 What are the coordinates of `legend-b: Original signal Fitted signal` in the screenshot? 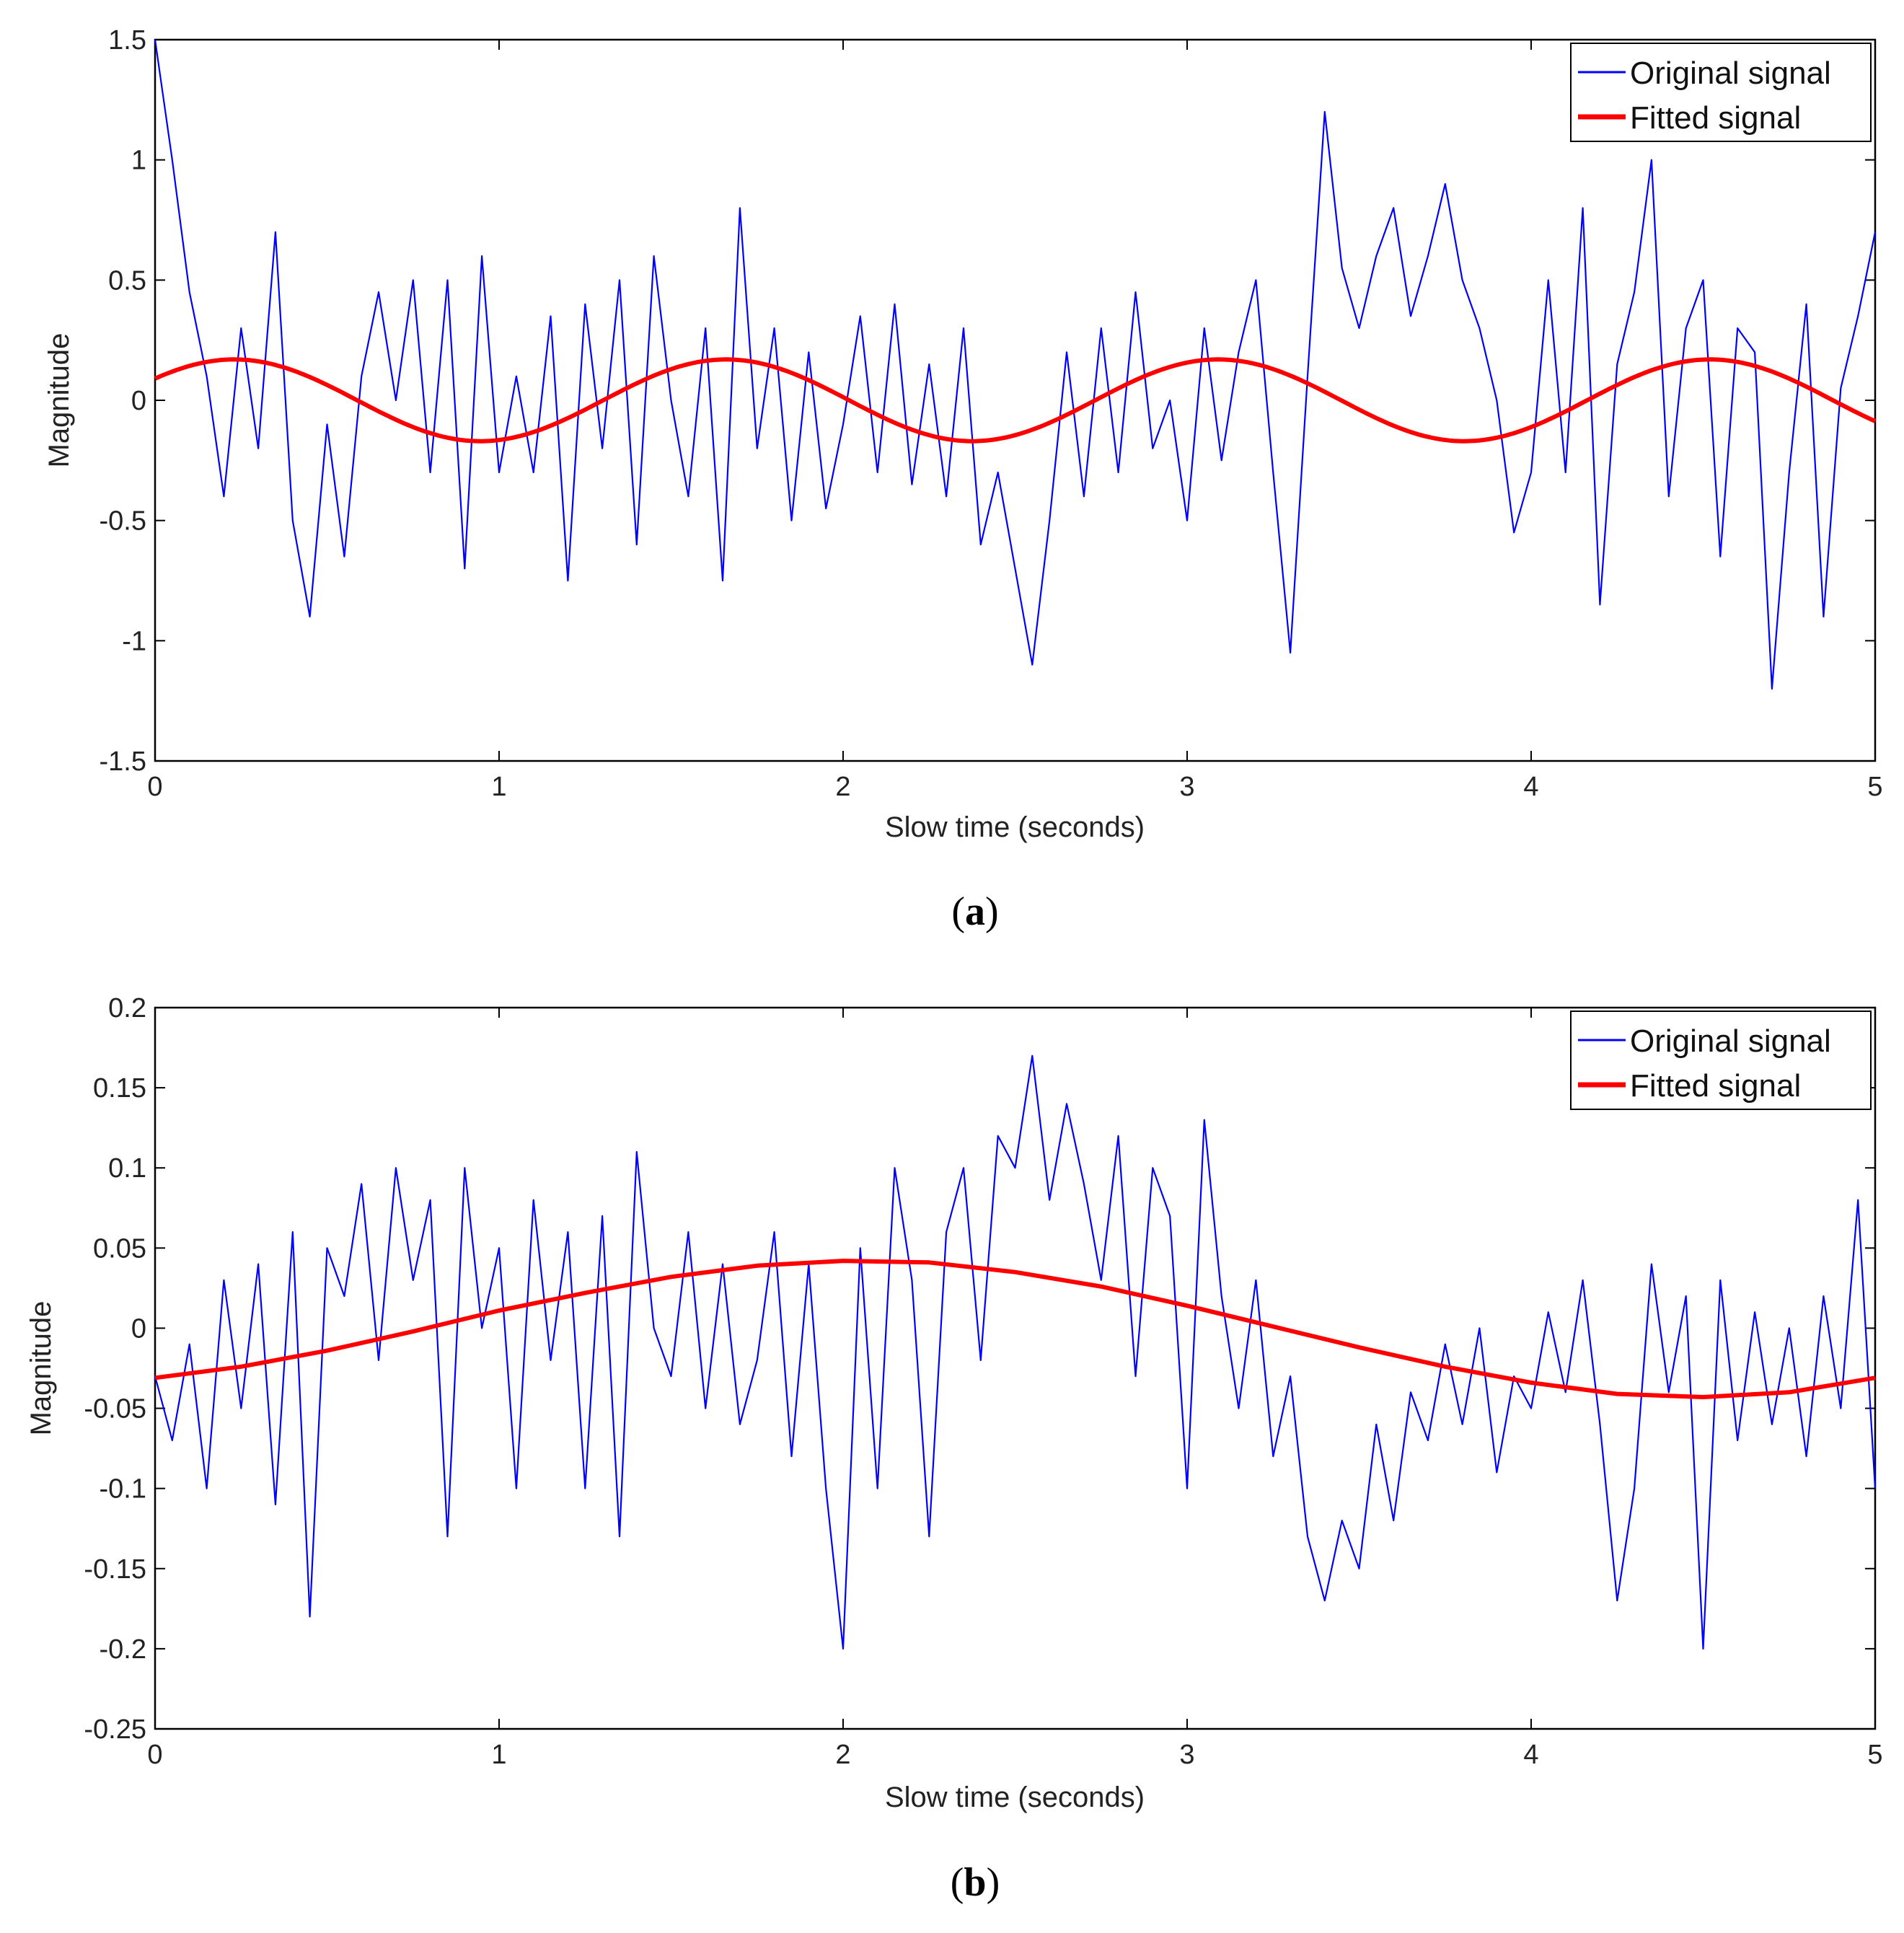 It's located at (1721, 1060).